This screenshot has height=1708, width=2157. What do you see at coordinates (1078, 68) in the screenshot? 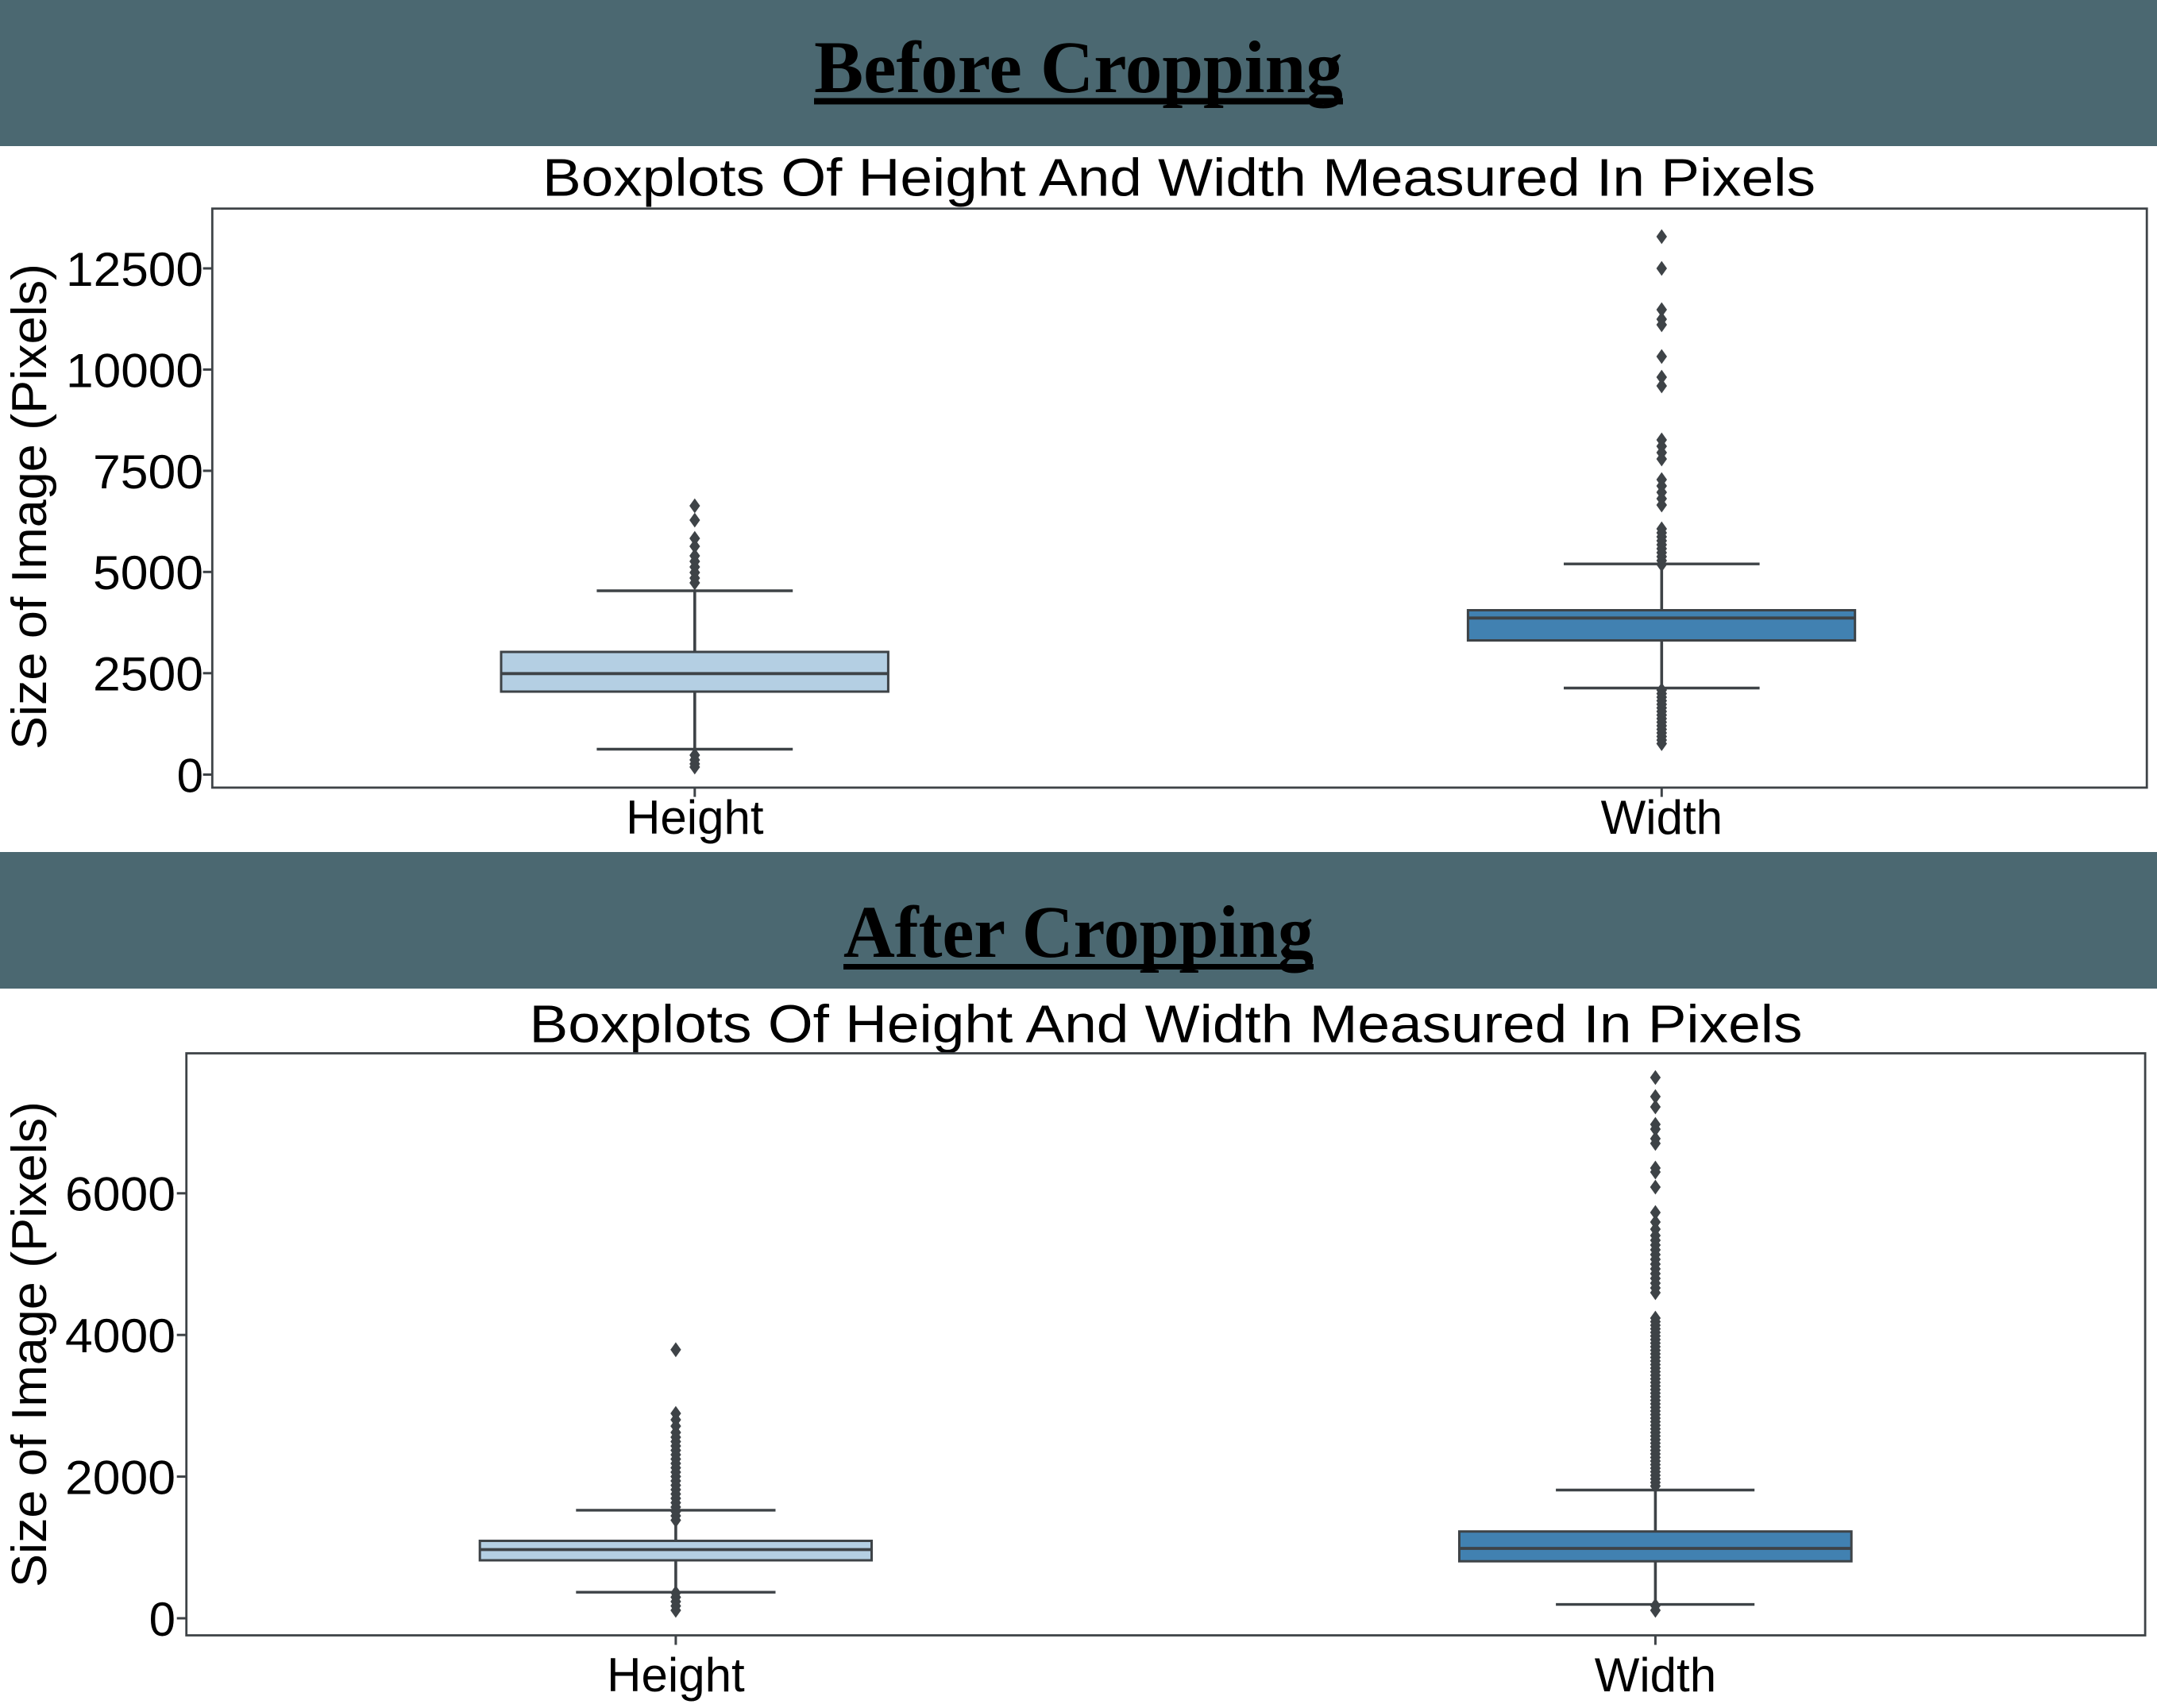
I see `svg-text: Before Cropping` at bounding box center [1078, 68].